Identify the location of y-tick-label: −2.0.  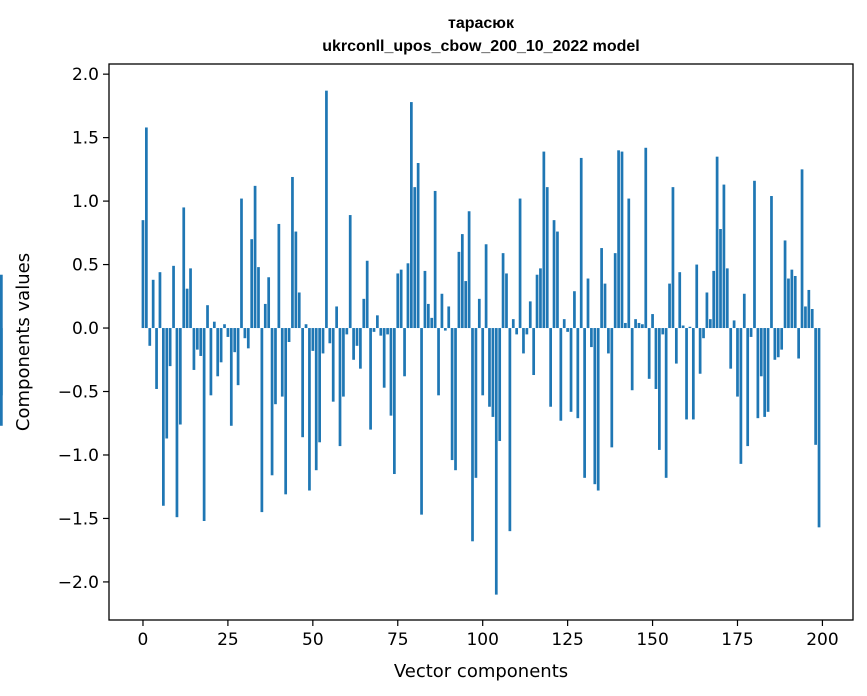
(78, 583).